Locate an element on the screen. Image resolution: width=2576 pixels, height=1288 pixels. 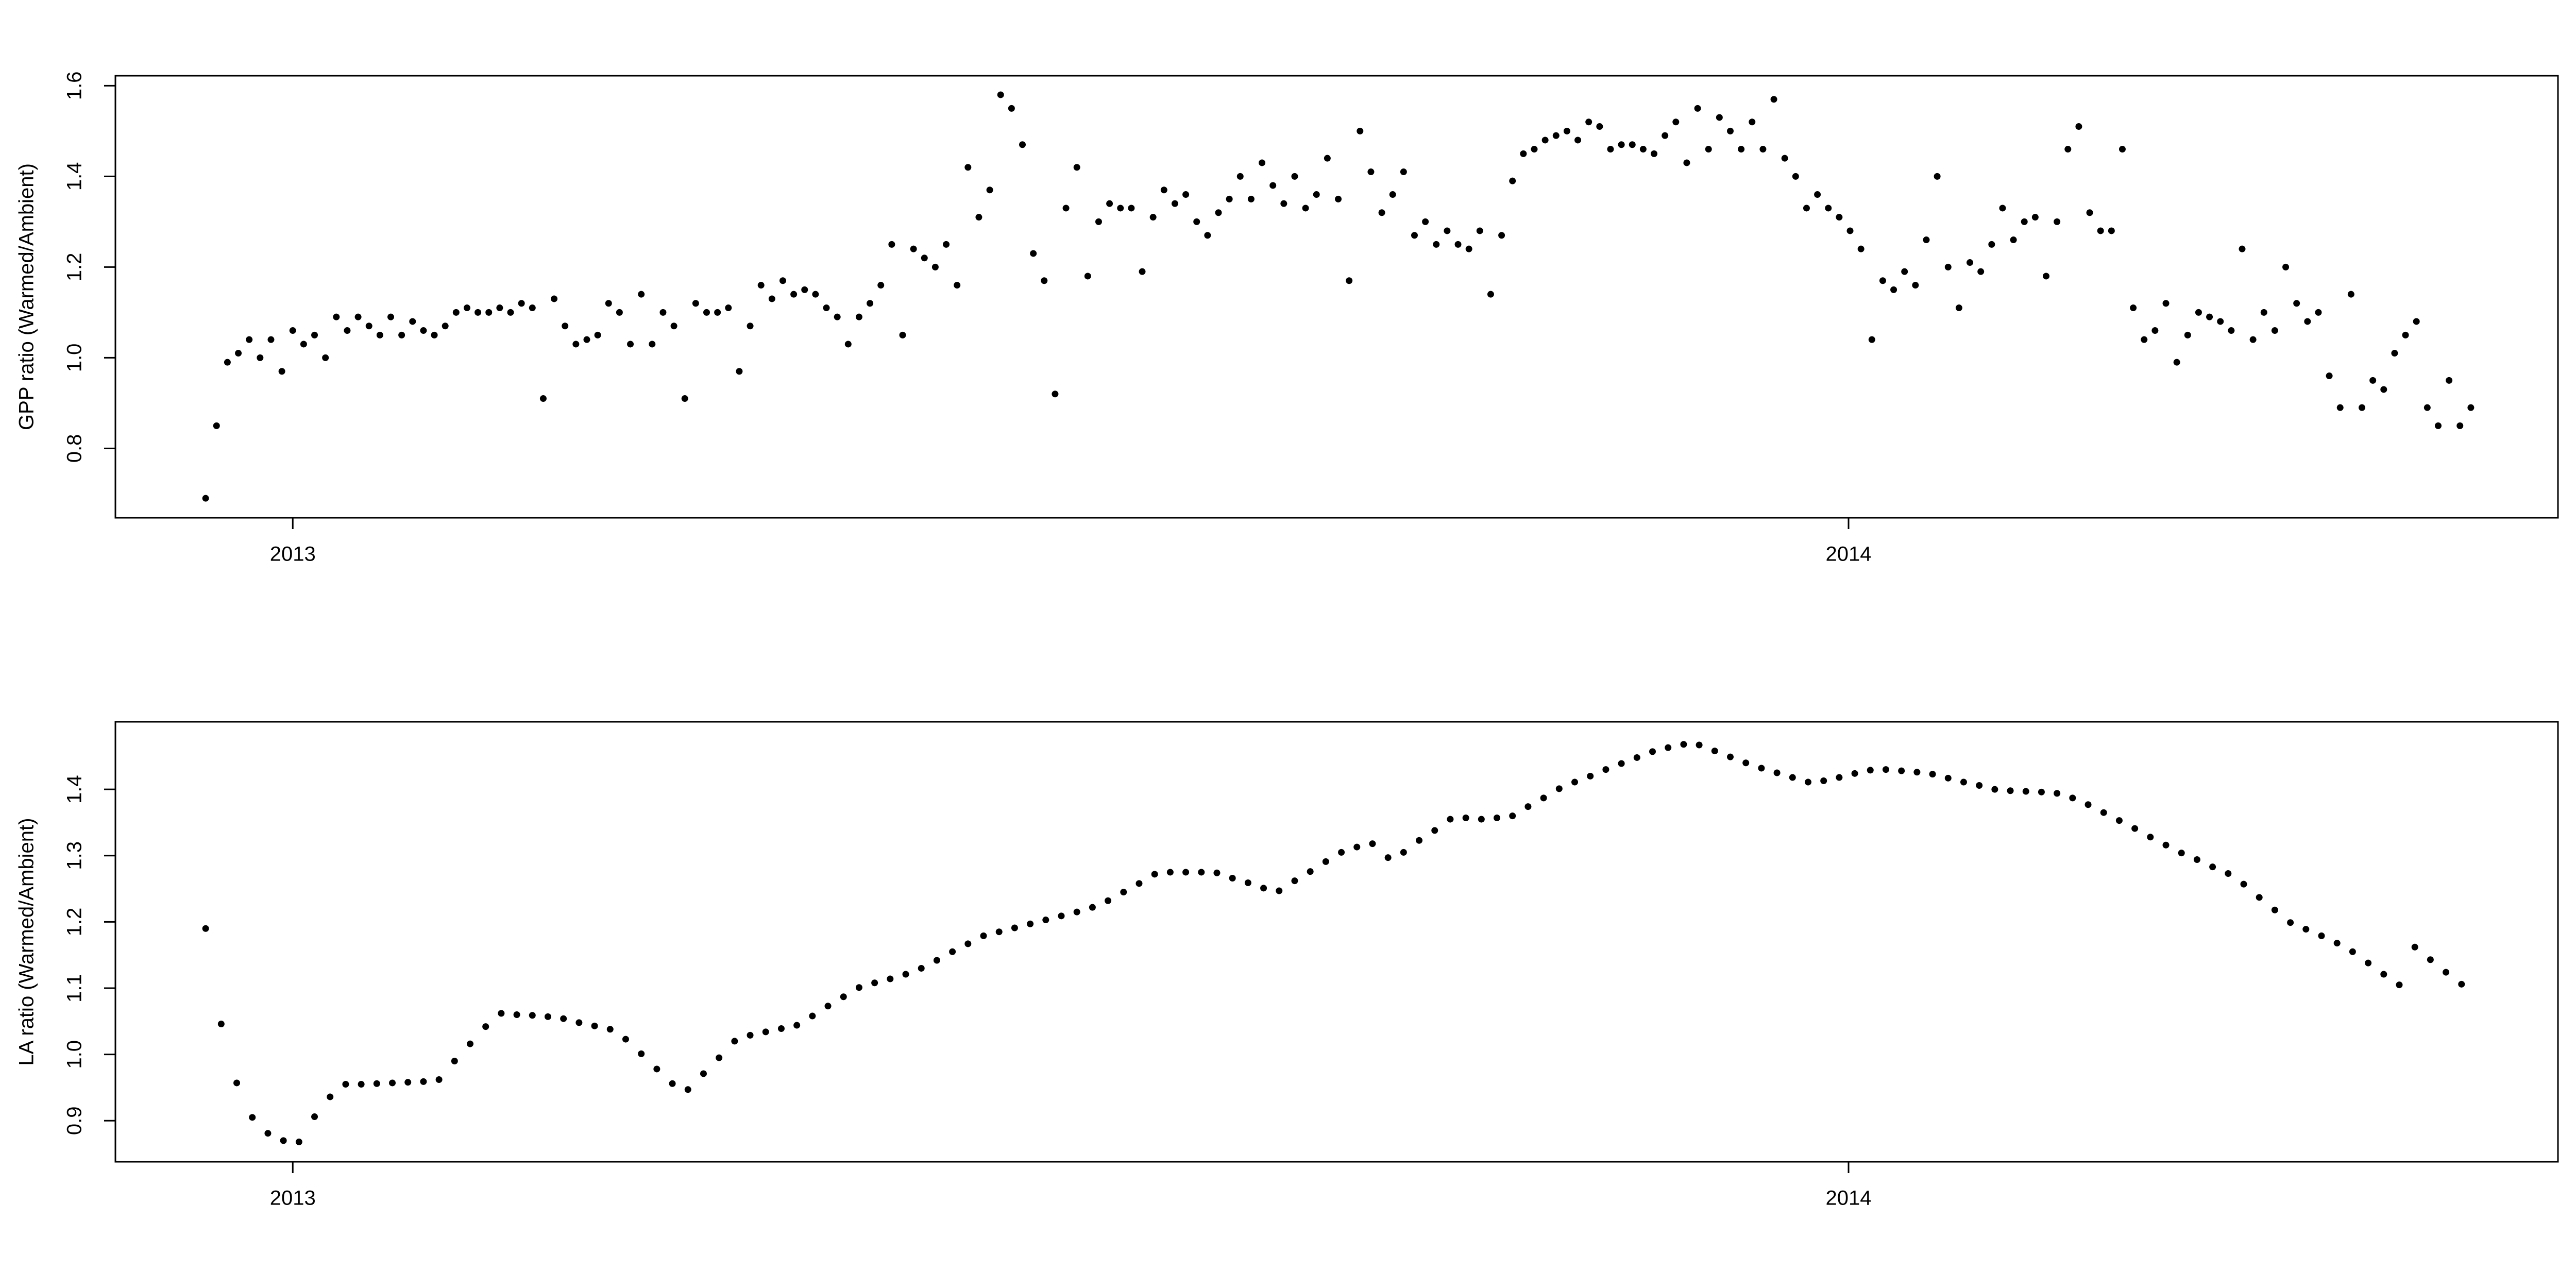
y-tick-label: 1.0 is located at coordinates (74, 1054).